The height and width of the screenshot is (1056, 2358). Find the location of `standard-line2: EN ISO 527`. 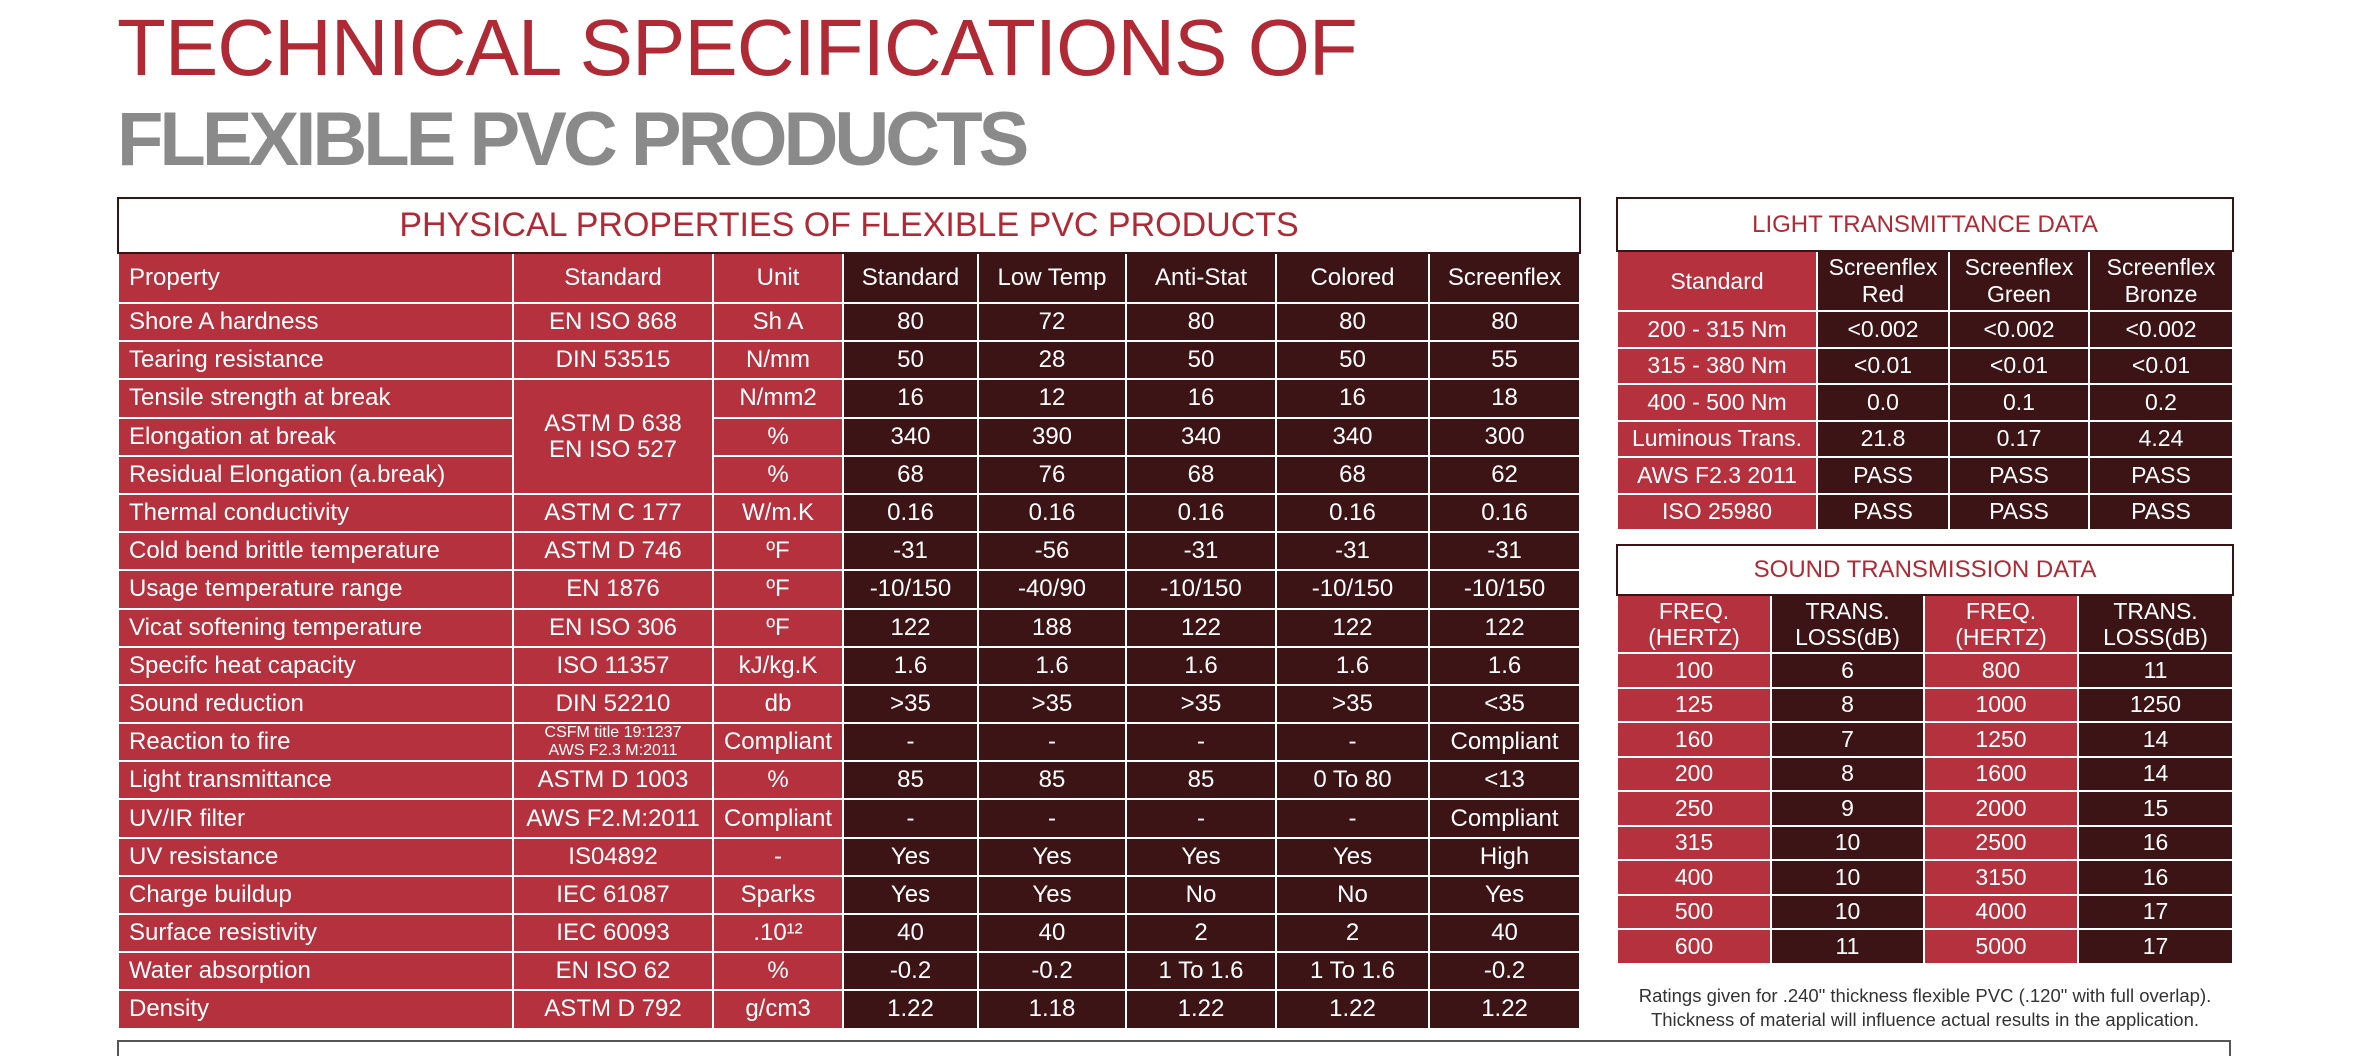

standard-line2: EN ISO 527 is located at coordinates (613, 449).